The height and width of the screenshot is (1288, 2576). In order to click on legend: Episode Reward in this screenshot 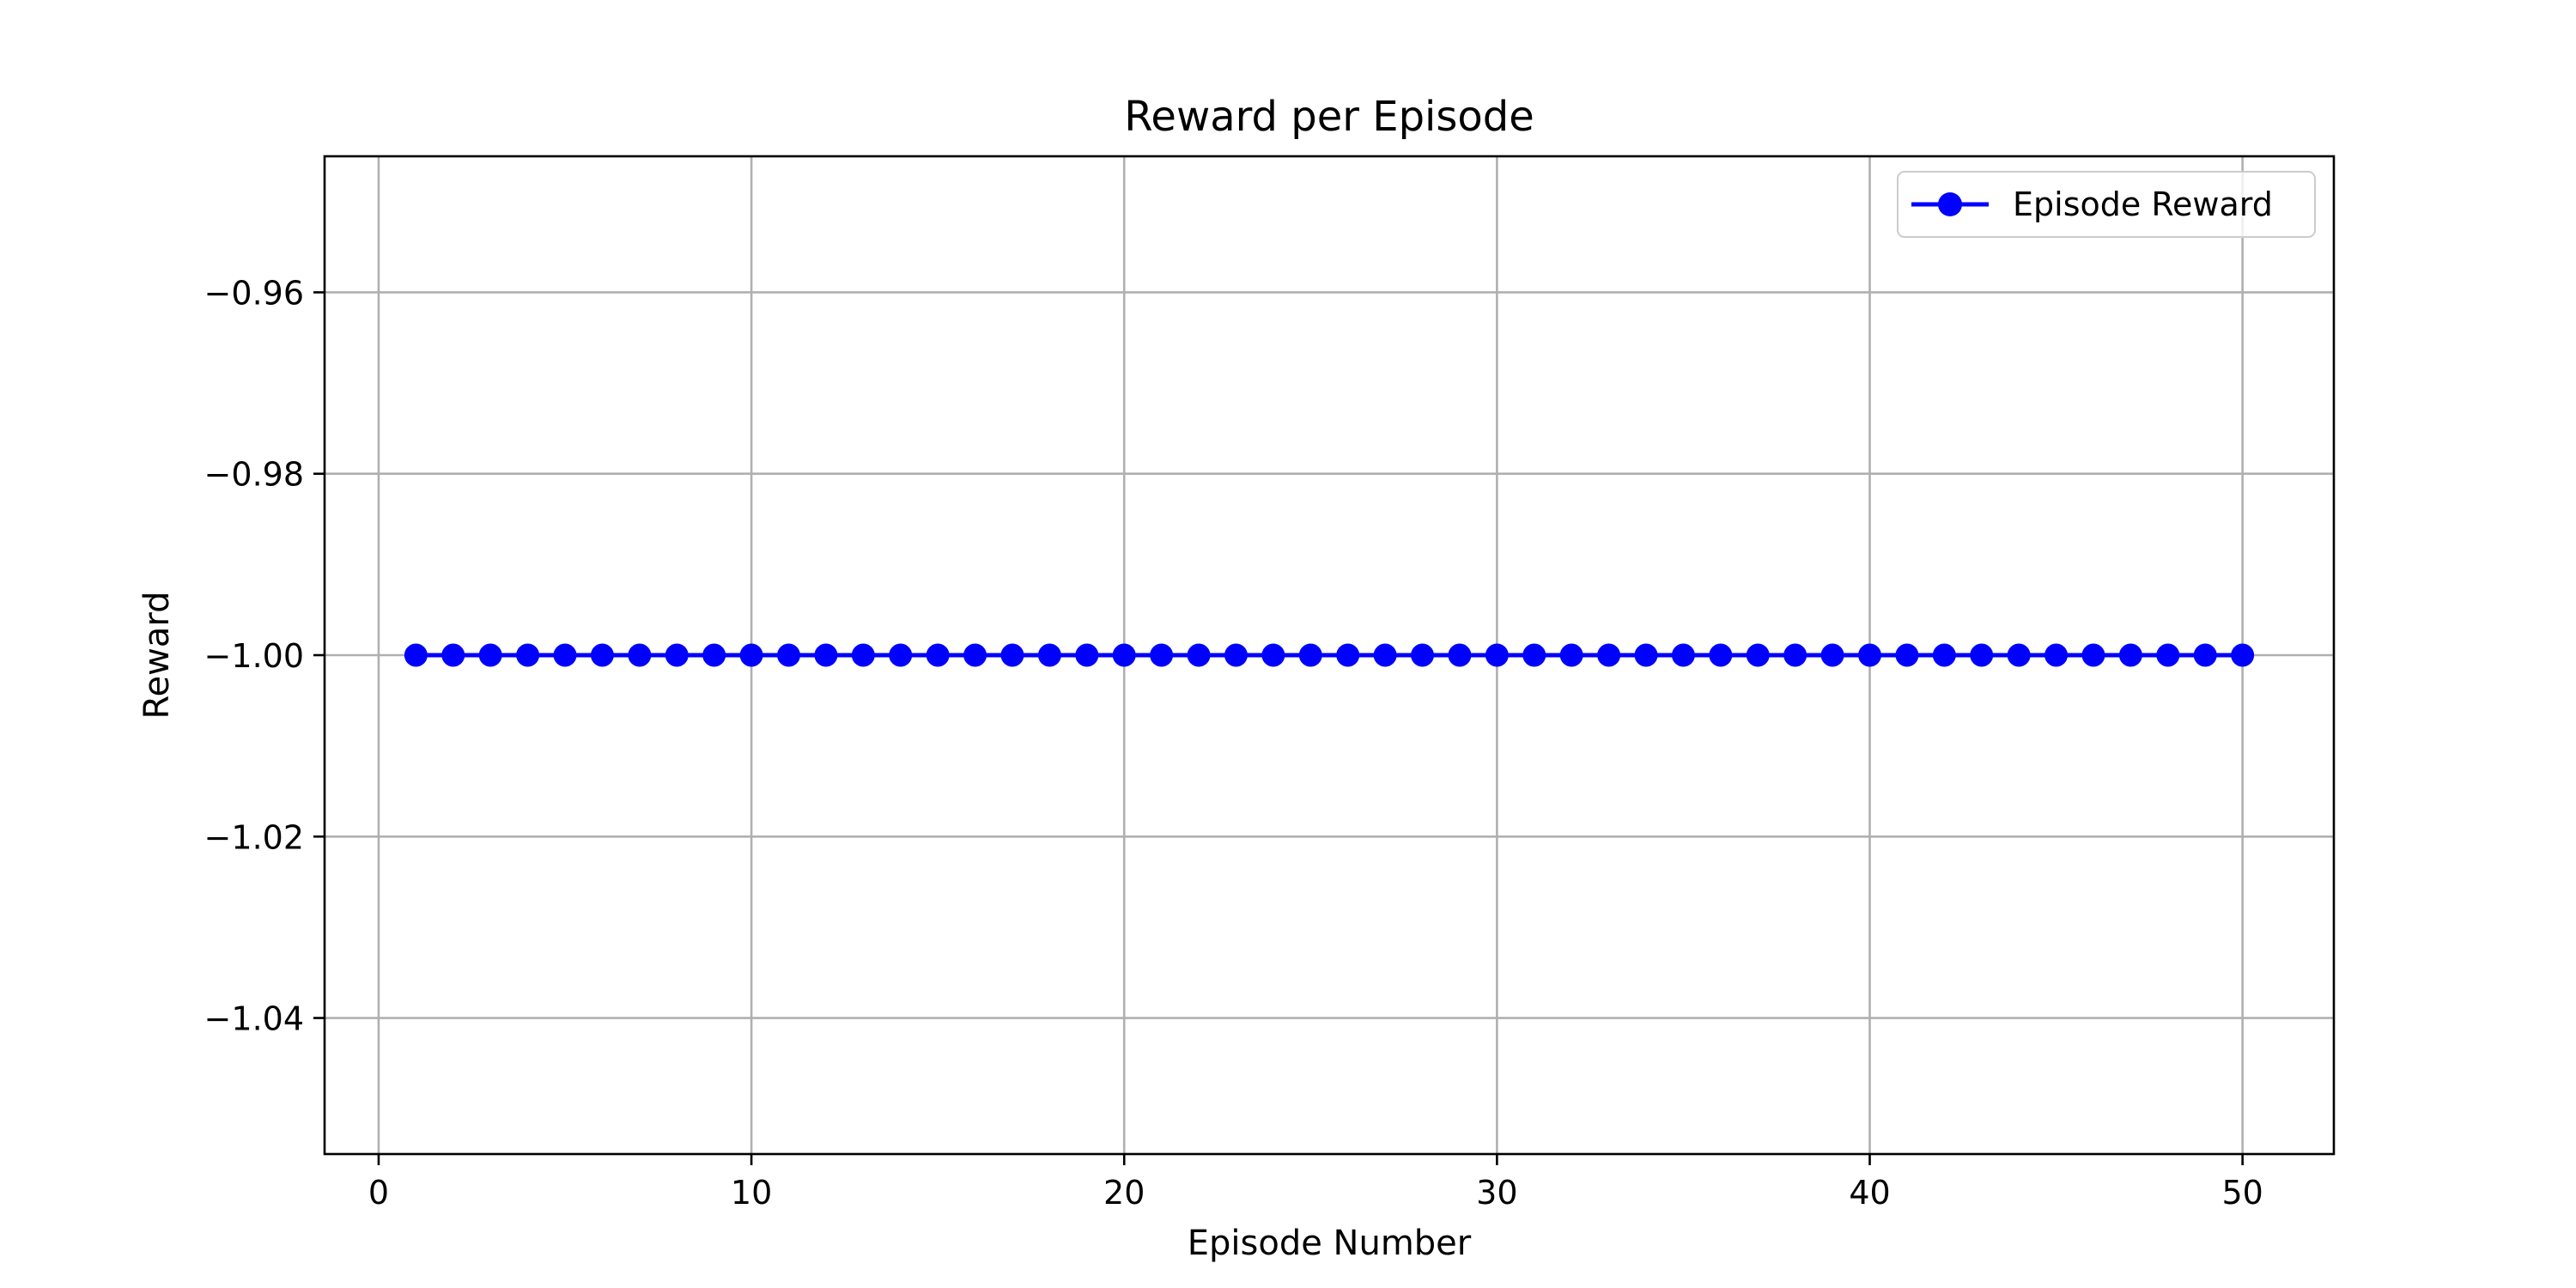, I will do `click(2106, 204)`.